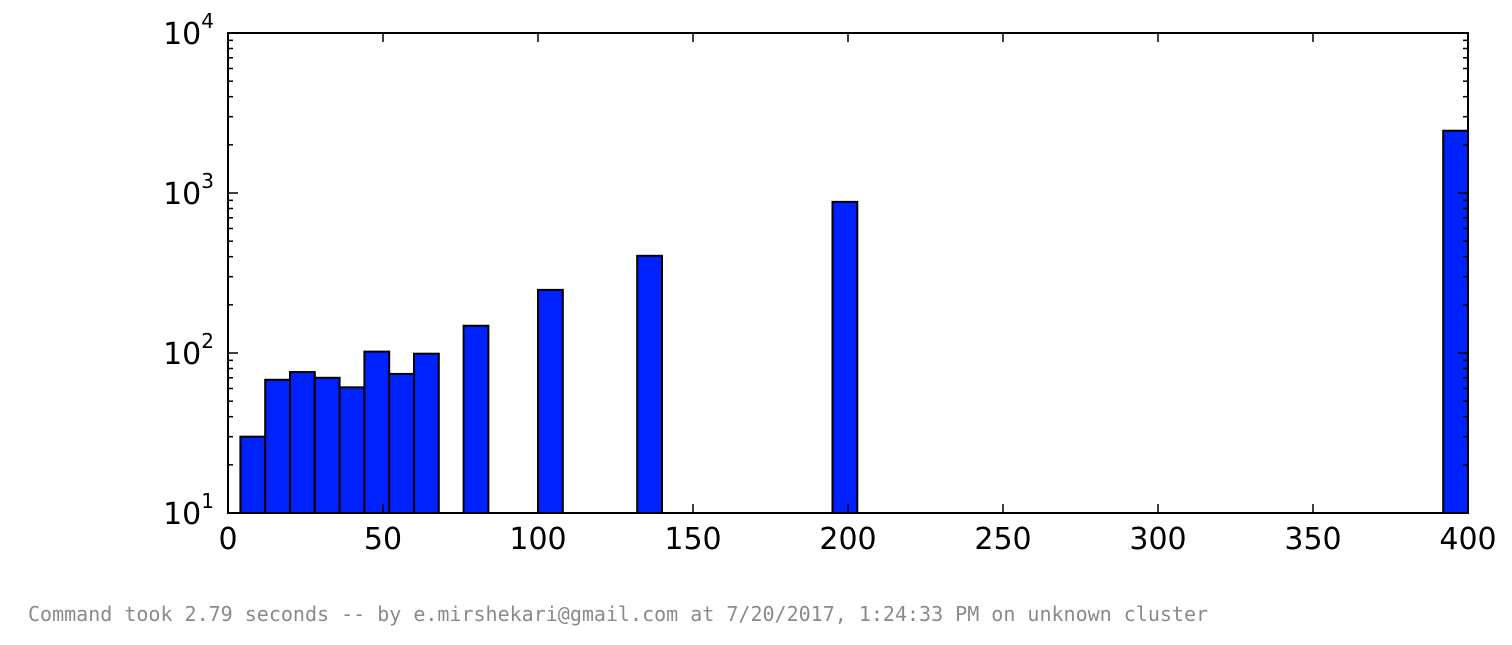  I want to click on y-tick-label-1: 10¹, so click(188, 510).